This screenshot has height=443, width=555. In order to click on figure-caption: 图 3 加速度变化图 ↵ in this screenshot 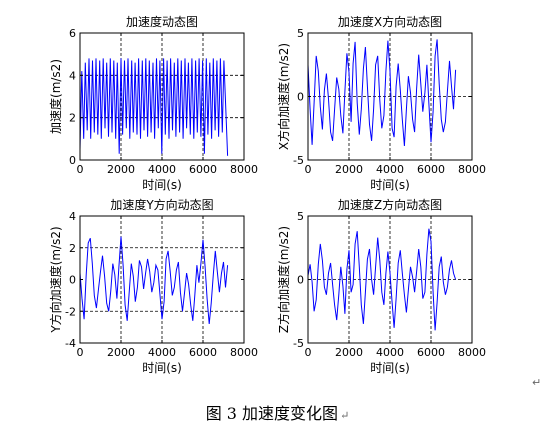, I will do `click(277, 412)`.